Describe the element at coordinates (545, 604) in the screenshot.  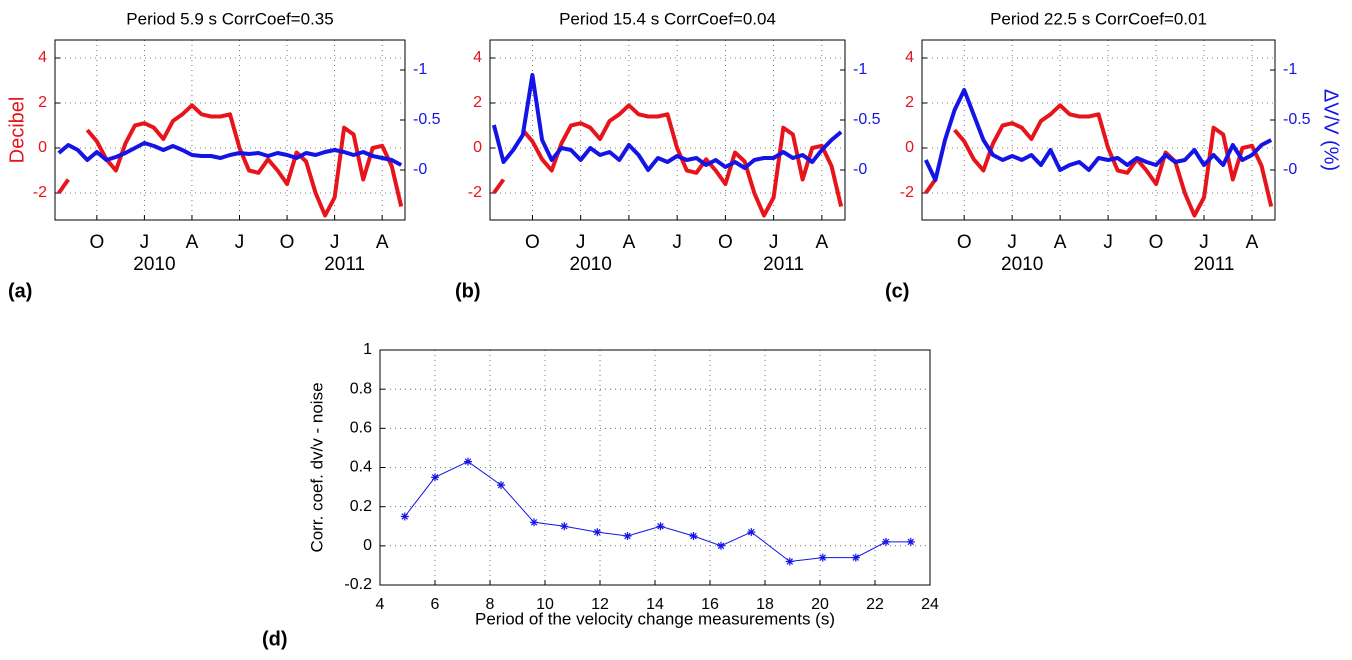
I see `x-tick-label: 10` at that location.